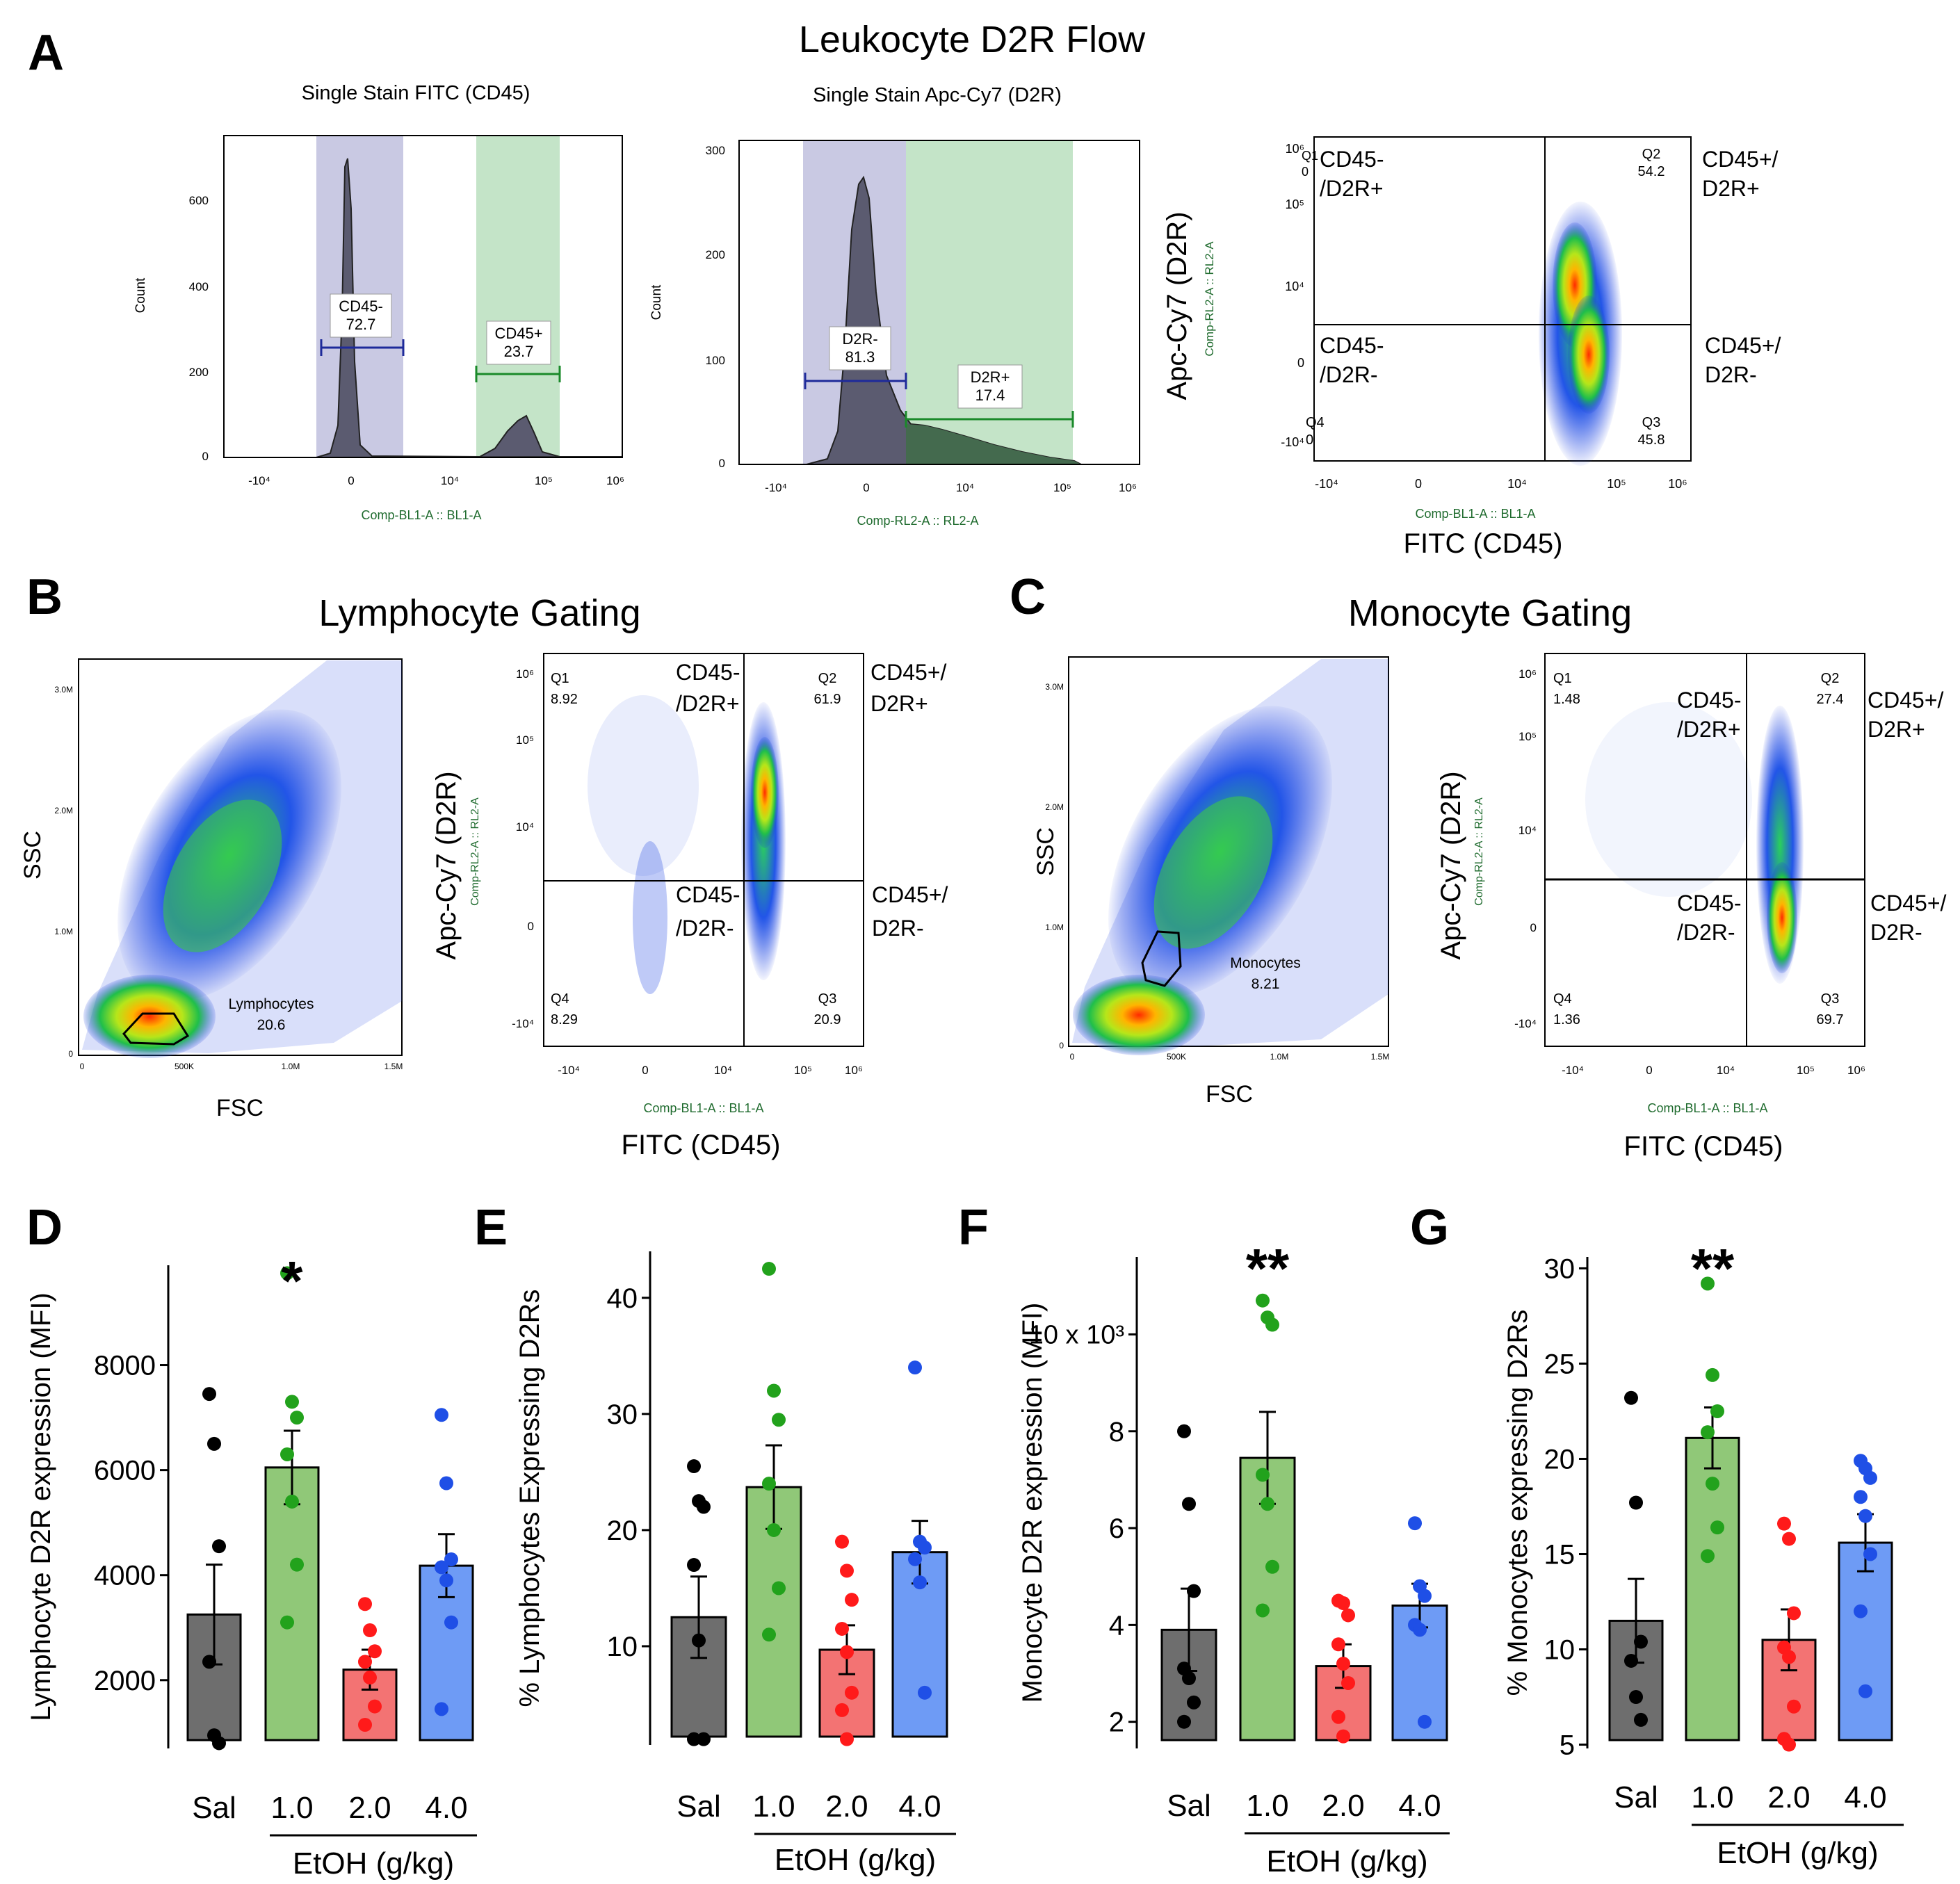 This screenshot has height=1884, width=1960. What do you see at coordinates (185, 1066) in the screenshot?
I see `fsc-b-xtick: 500K` at bounding box center [185, 1066].